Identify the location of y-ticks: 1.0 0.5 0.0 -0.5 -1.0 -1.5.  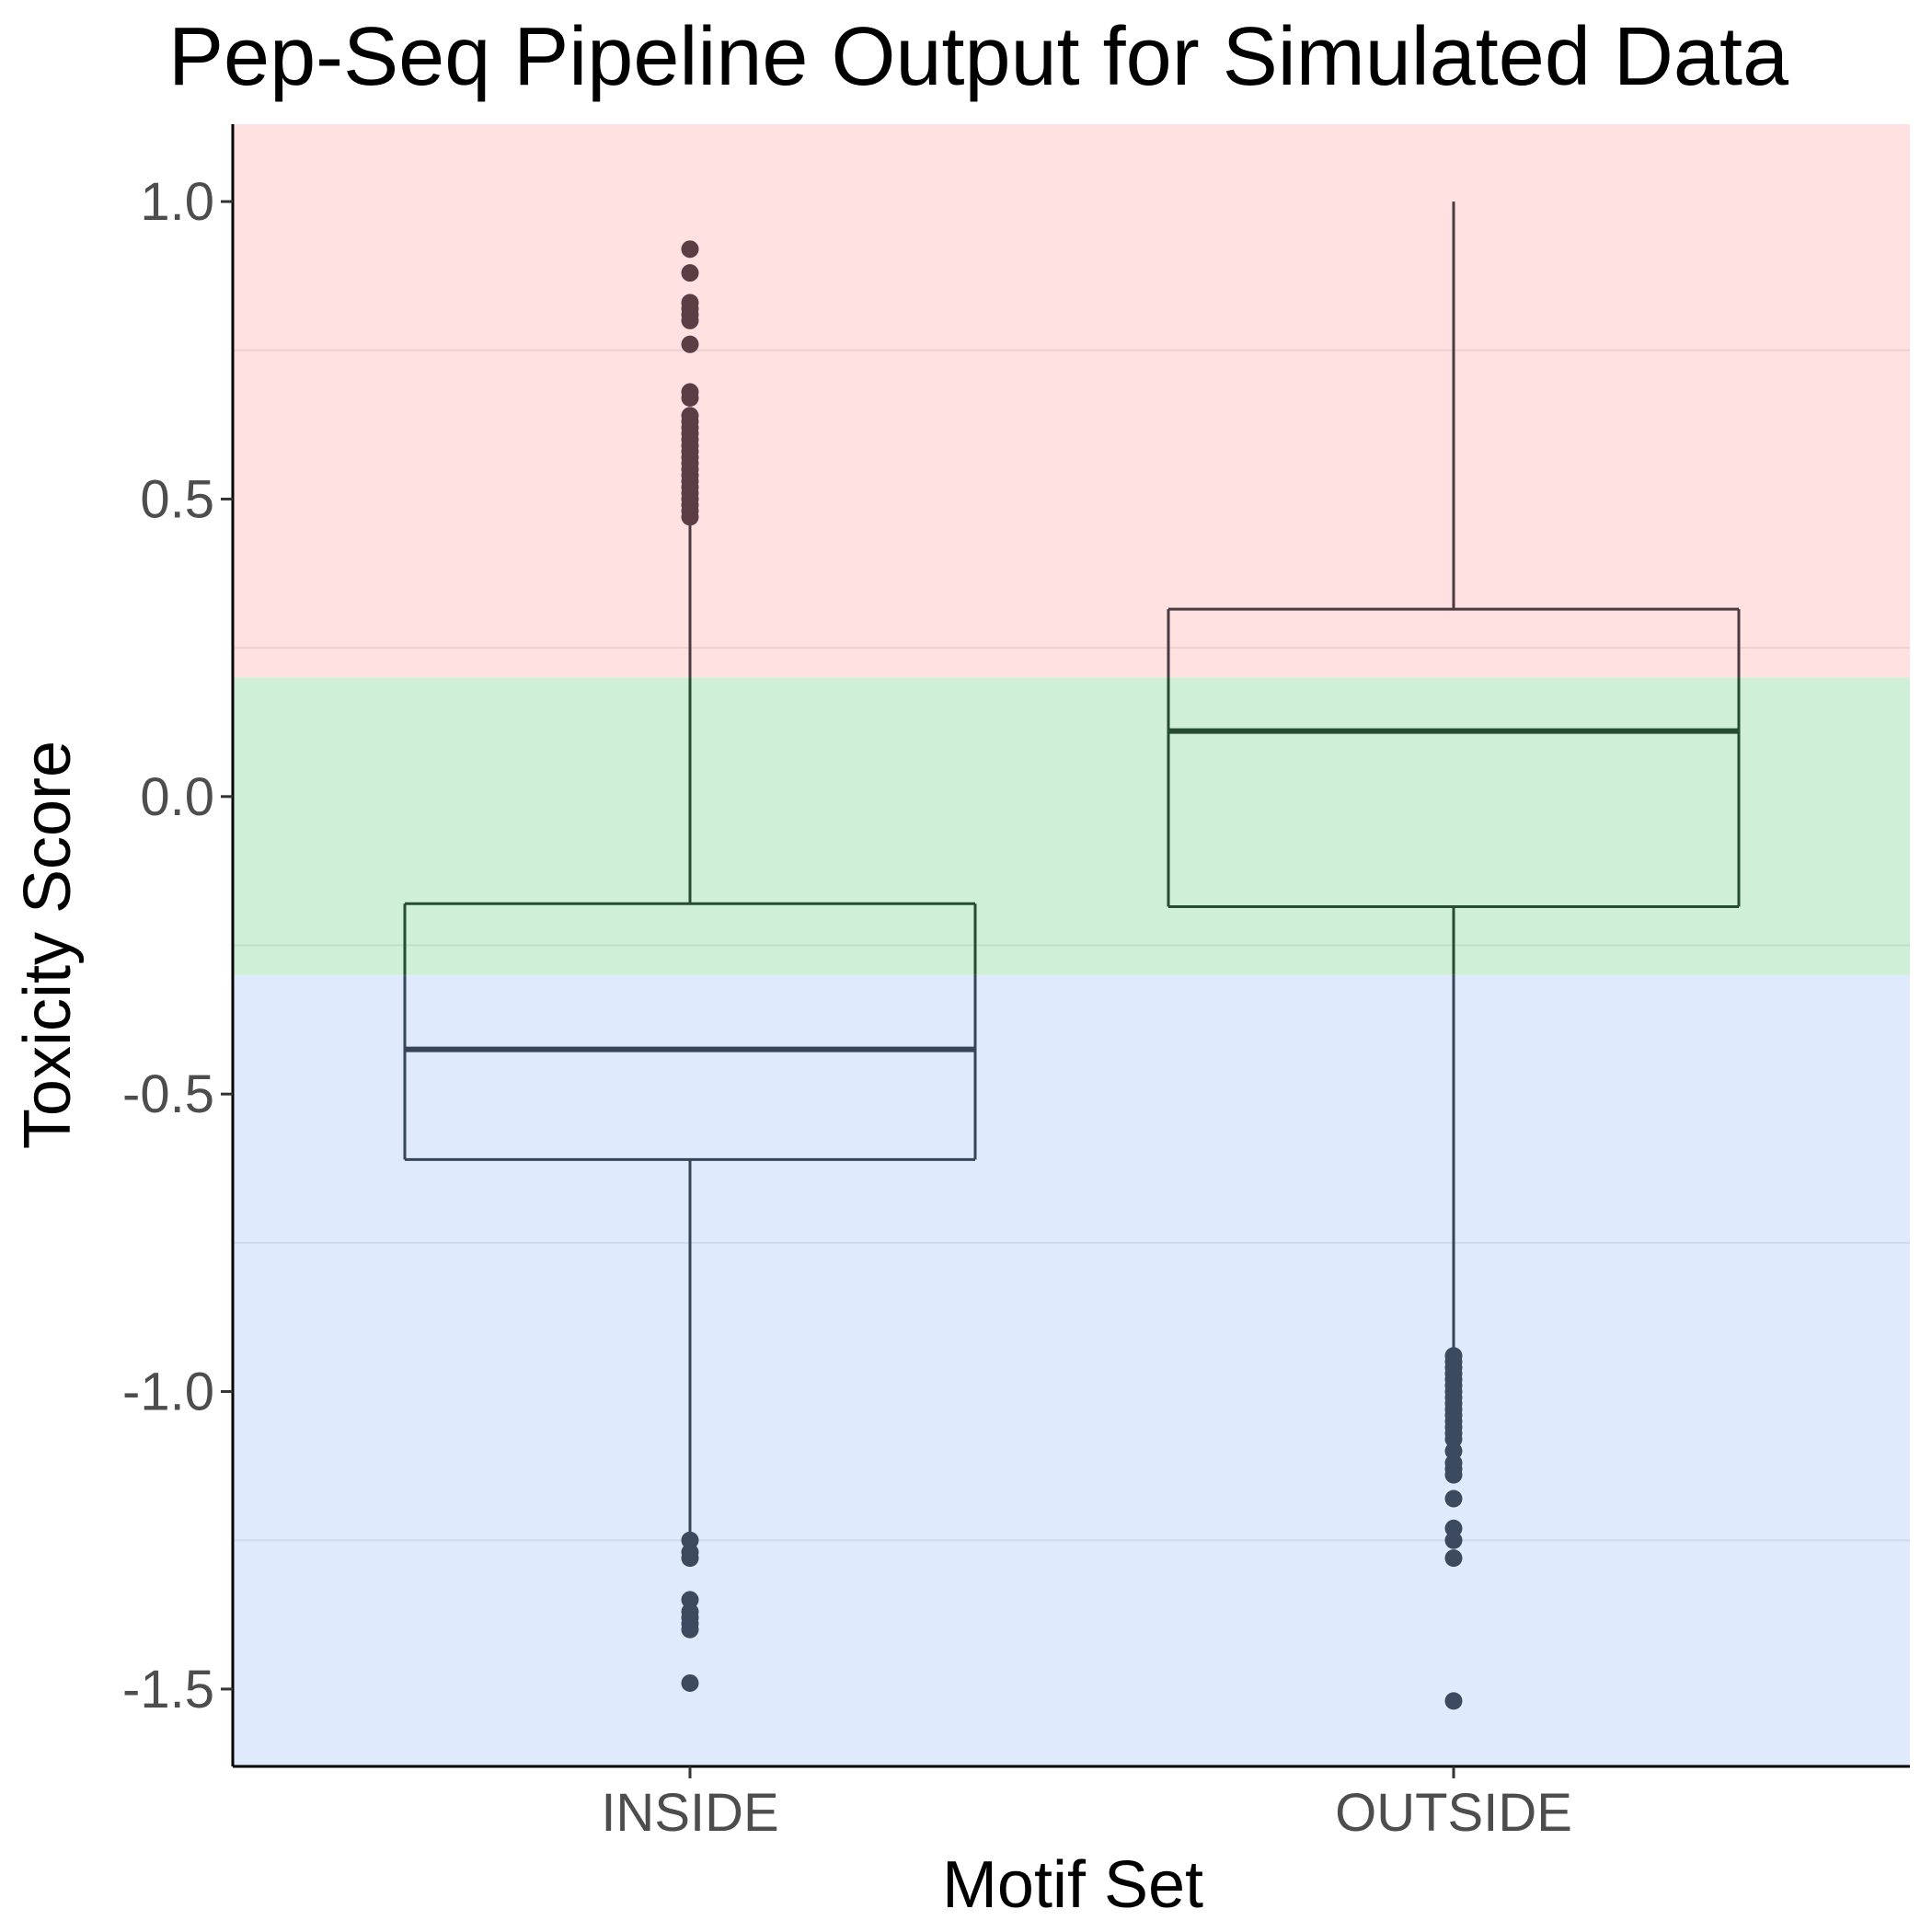
(177, 945).